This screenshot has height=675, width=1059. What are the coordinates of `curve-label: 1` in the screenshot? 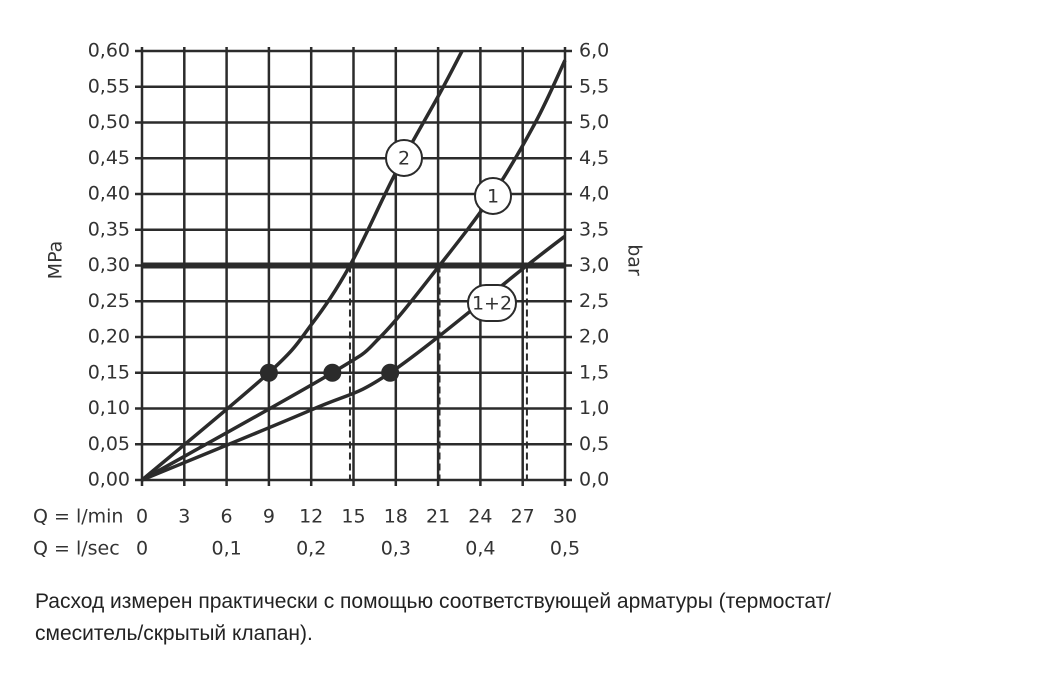 It's located at (493, 197).